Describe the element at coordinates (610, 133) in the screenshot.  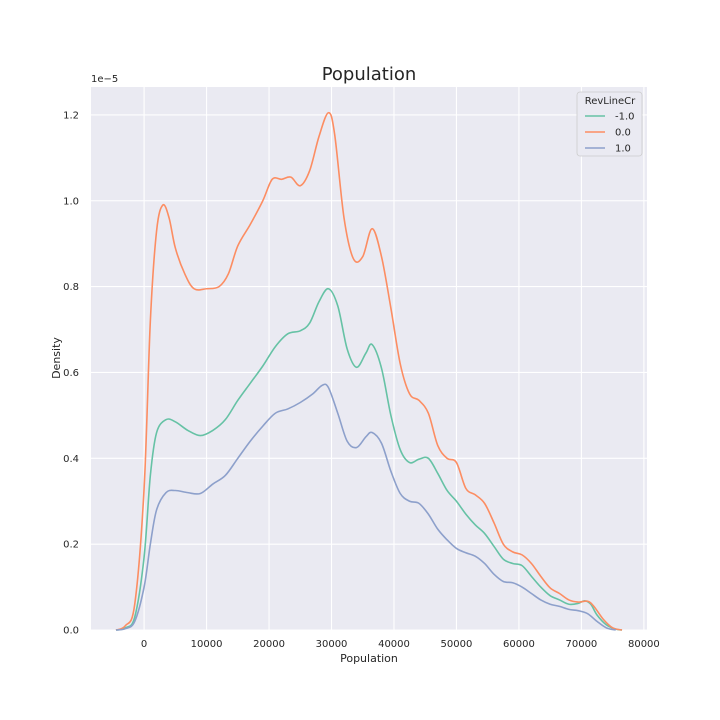
I see `legend-items: -1.0 0.0 1.0` at that location.